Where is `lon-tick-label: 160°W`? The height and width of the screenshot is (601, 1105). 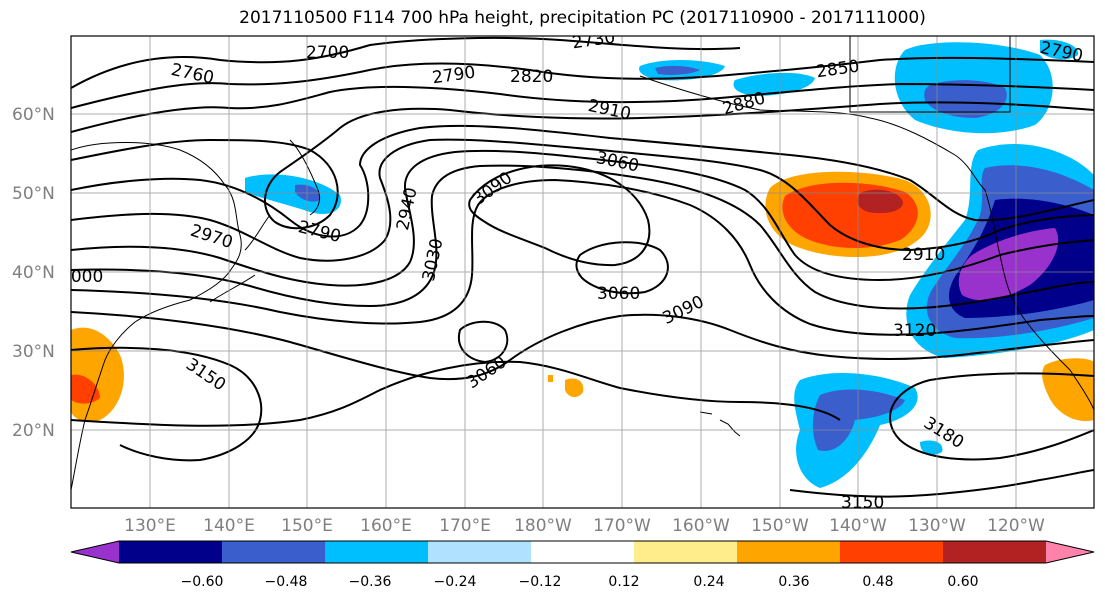
lon-tick-label: 160°W is located at coordinates (701, 526).